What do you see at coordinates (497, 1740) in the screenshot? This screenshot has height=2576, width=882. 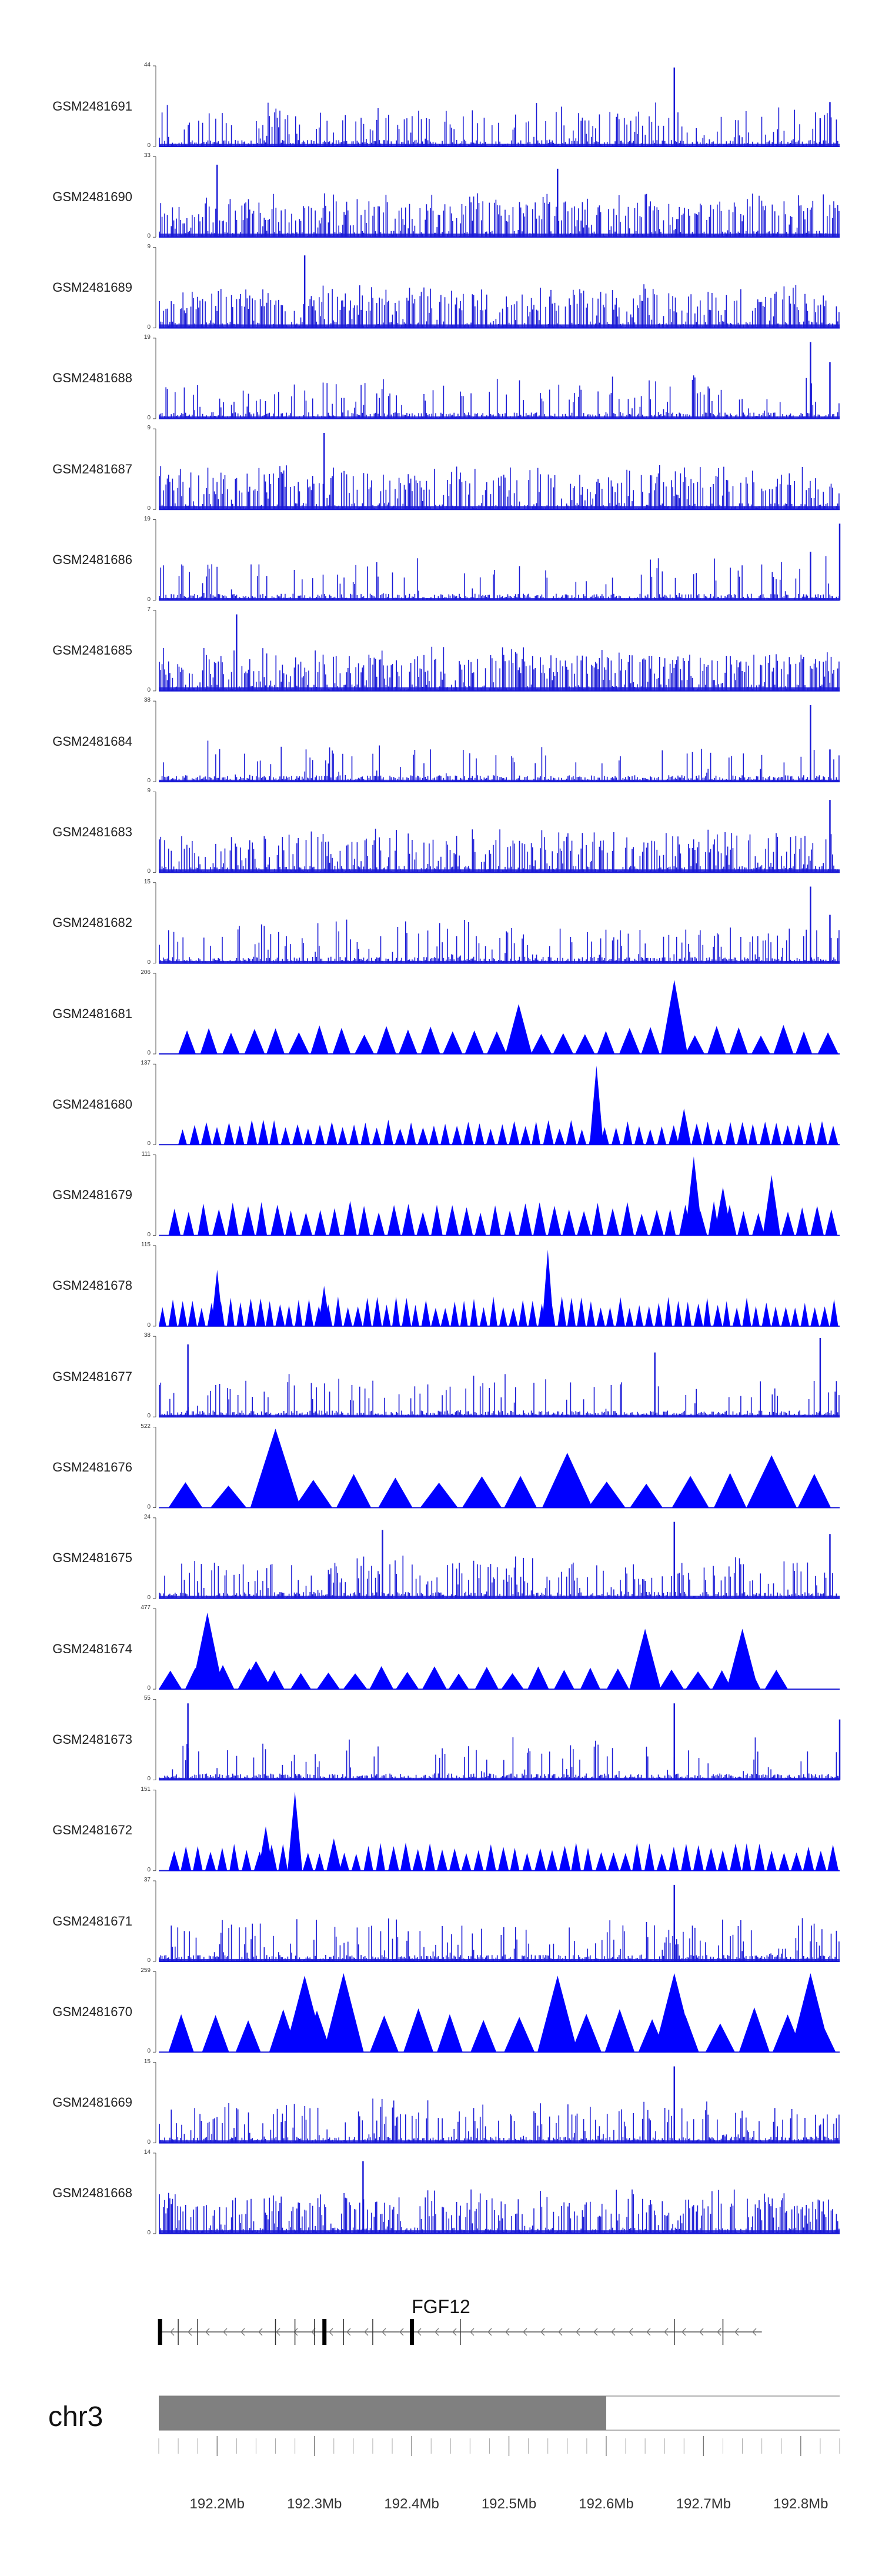 I see `track-GSM2481673` at bounding box center [497, 1740].